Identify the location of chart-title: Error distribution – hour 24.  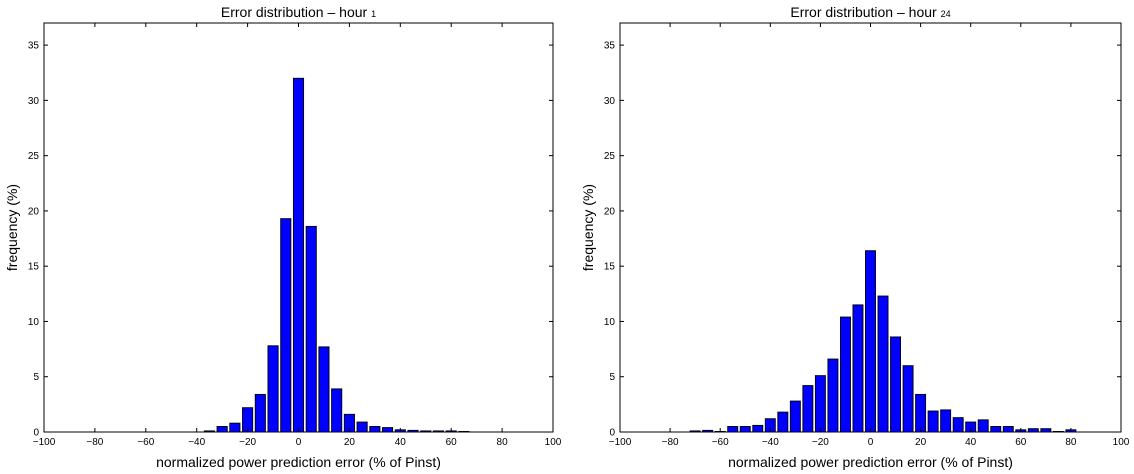
(870, 12).